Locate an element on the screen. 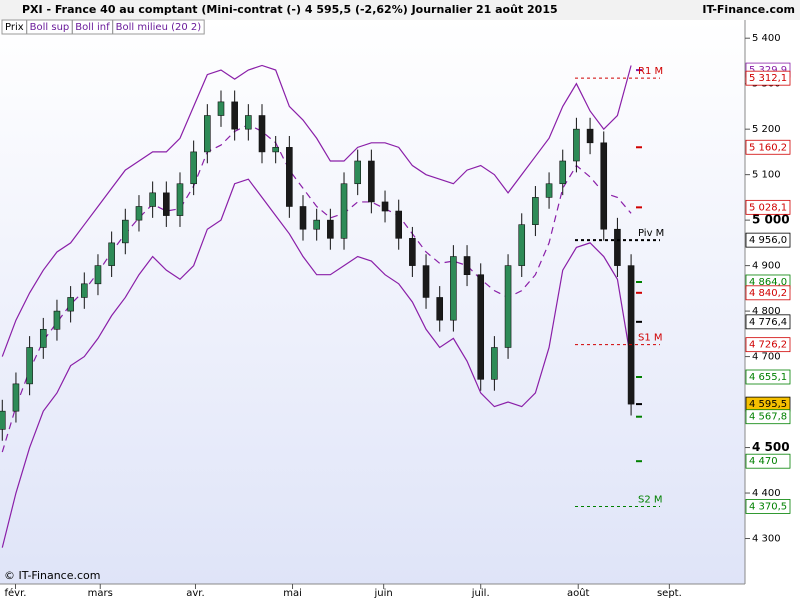 The image size is (800, 600). legend-frame is located at coordinates (158, 27).